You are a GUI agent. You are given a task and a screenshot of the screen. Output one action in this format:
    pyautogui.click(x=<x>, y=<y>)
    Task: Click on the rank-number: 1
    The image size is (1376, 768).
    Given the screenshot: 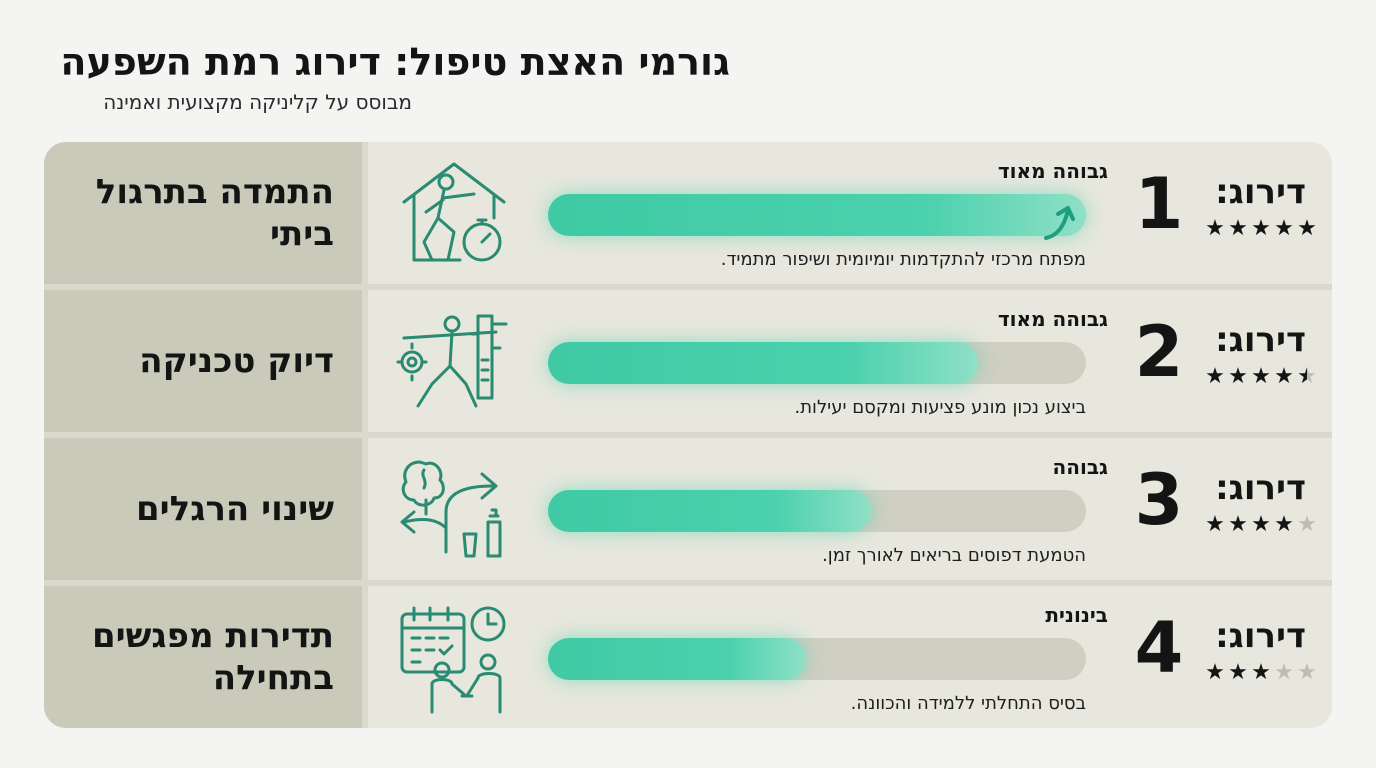 What is the action you would take?
    pyautogui.click(x=1159, y=204)
    